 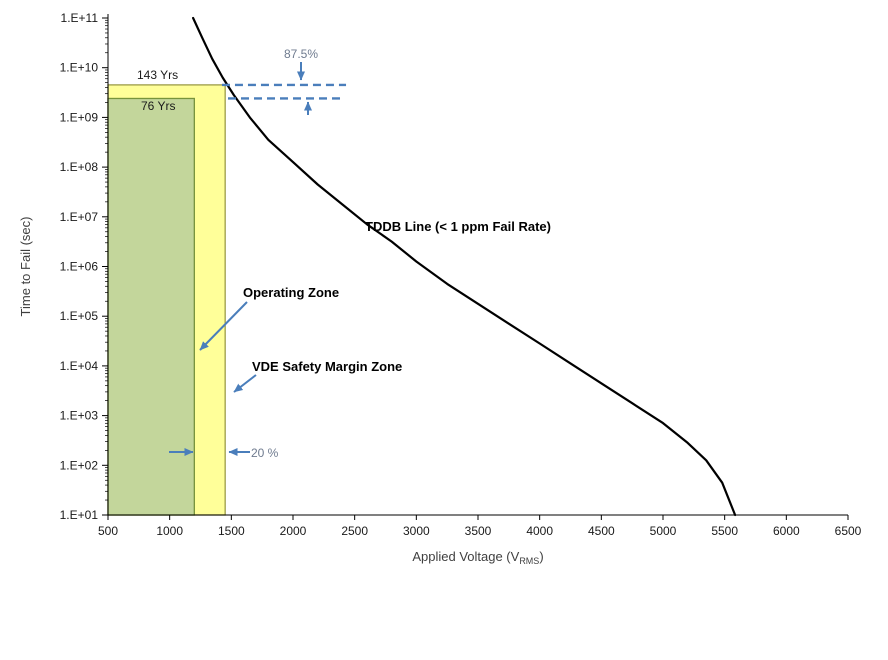 I want to click on x-tick-label: 6000, so click(x=786, y=531).